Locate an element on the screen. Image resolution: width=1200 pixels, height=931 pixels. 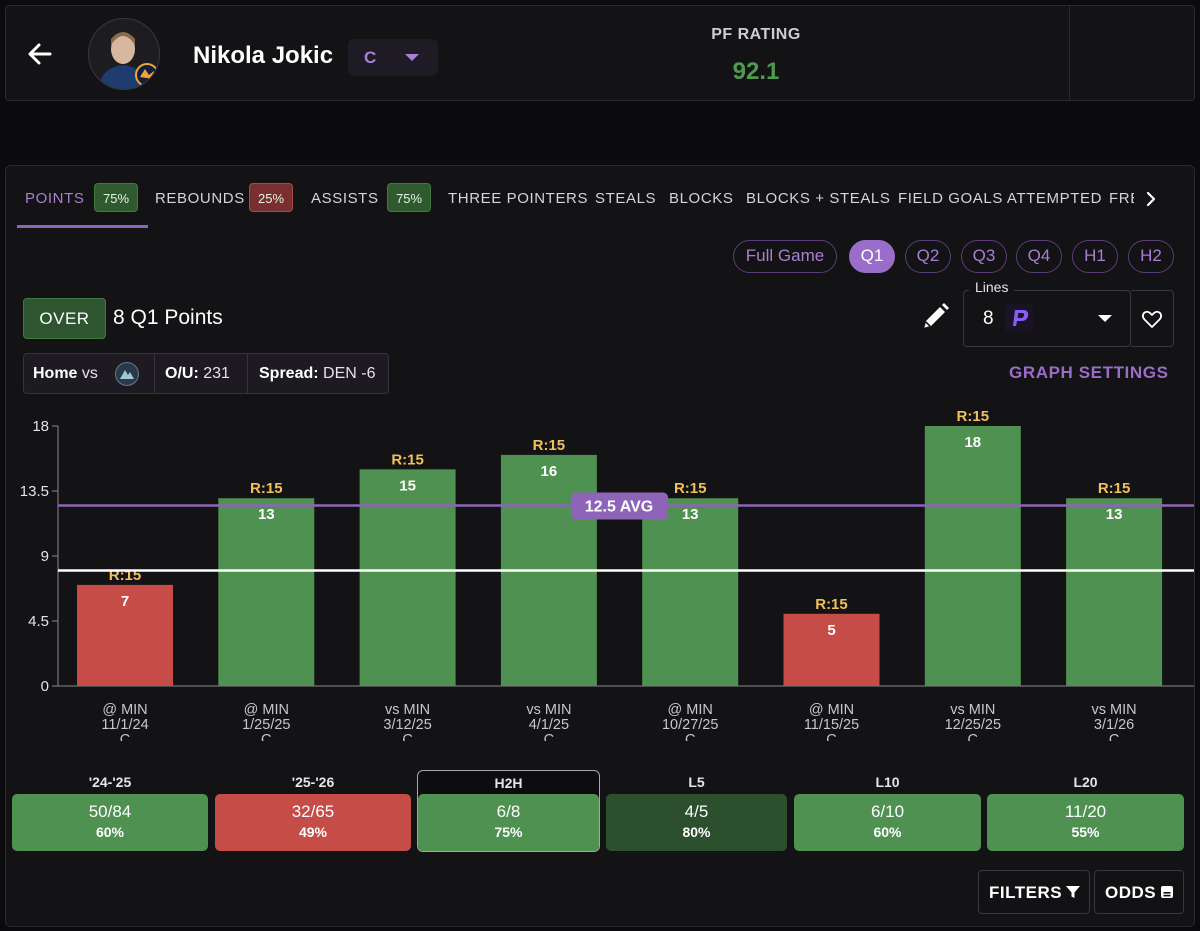
receipt-icon is located at coordinates (1167, 892).